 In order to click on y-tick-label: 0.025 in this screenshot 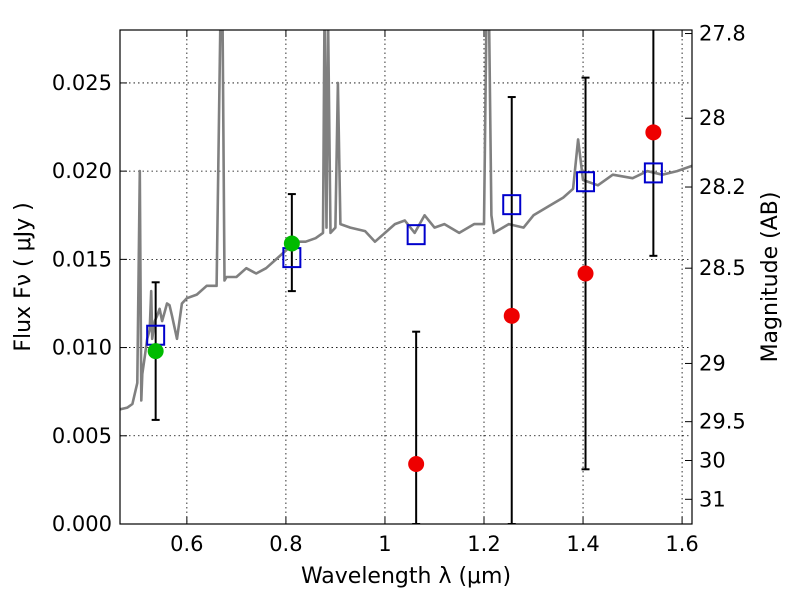, I will do `click(82, 83)`.